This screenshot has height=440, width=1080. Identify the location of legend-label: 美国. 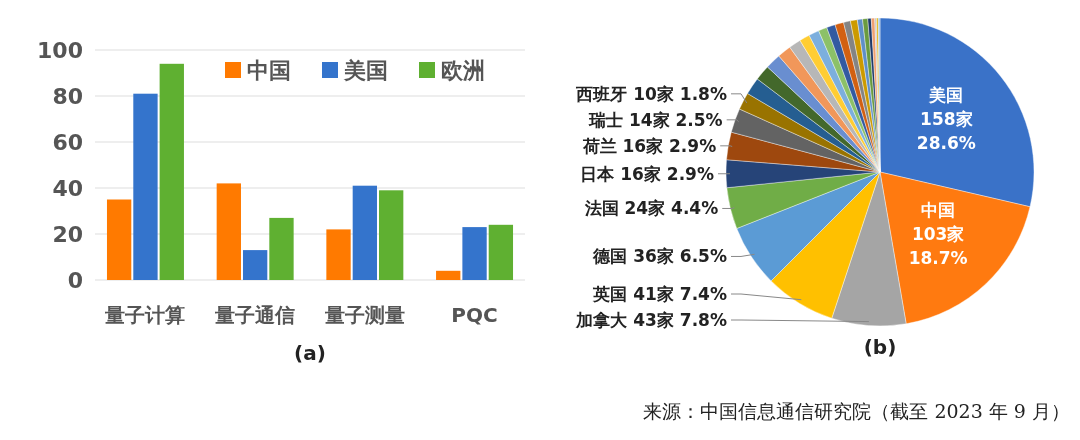
(365, 70).